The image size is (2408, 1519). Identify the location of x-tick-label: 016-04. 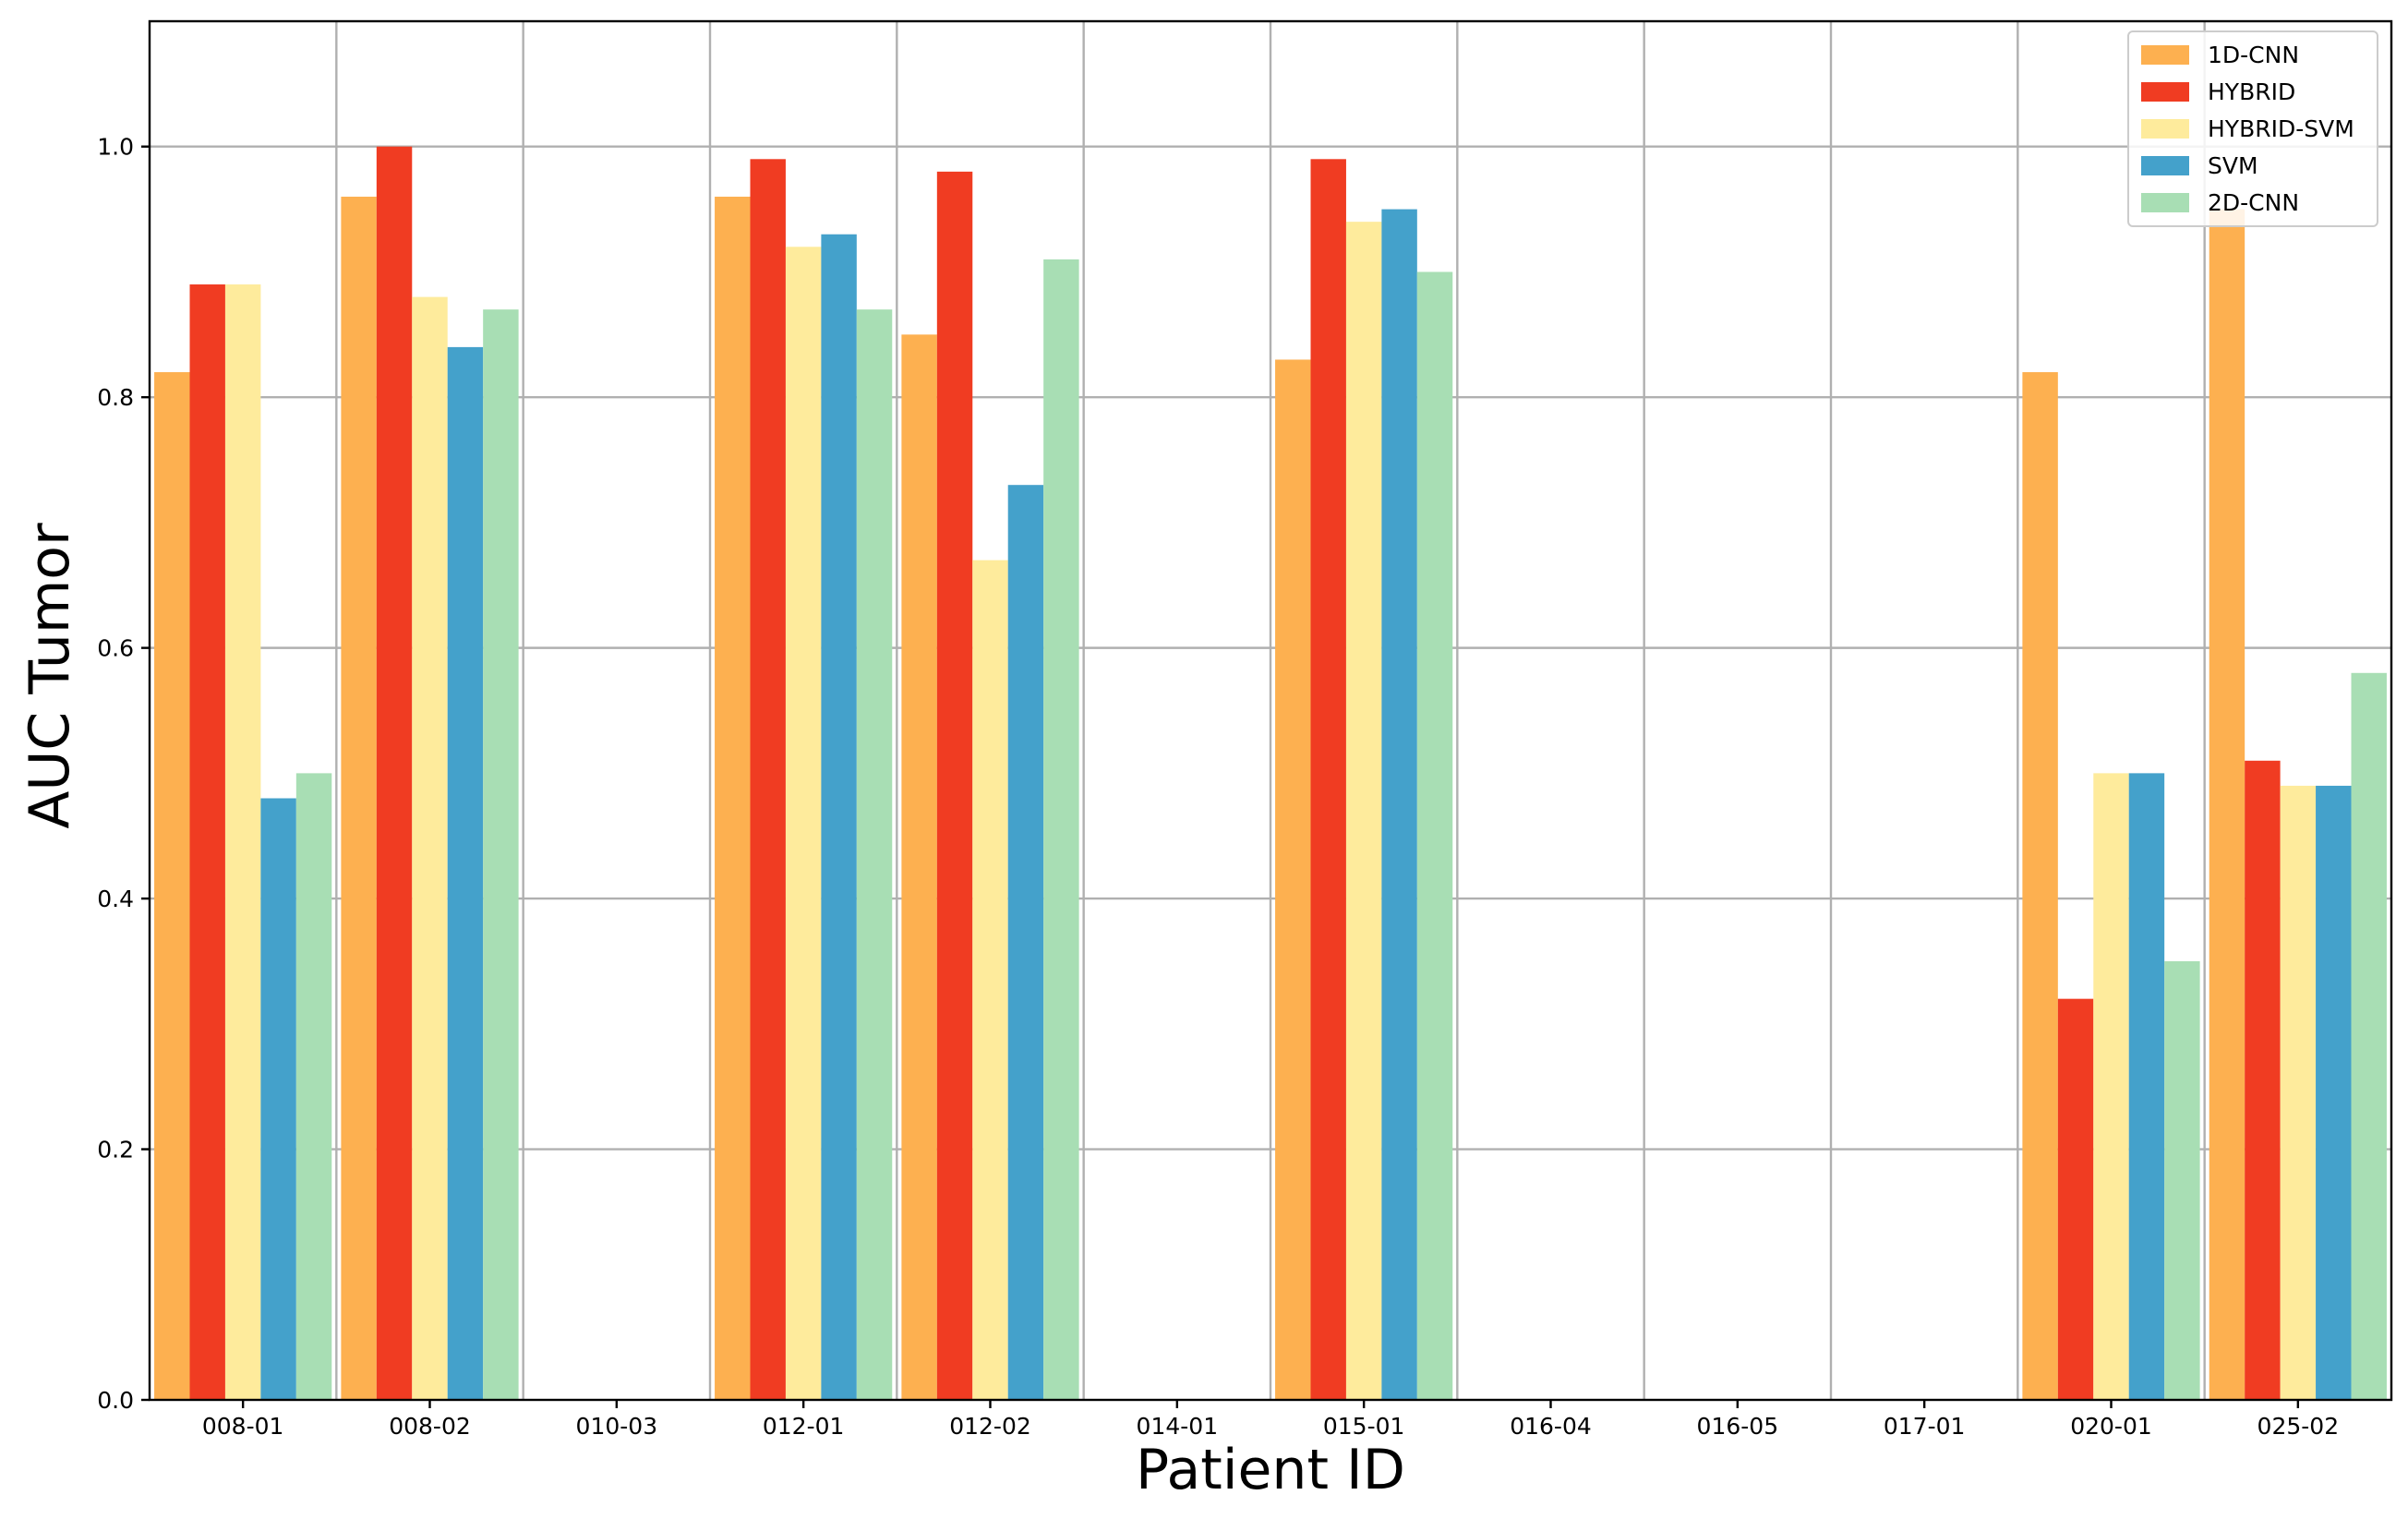
(1551, 1427).